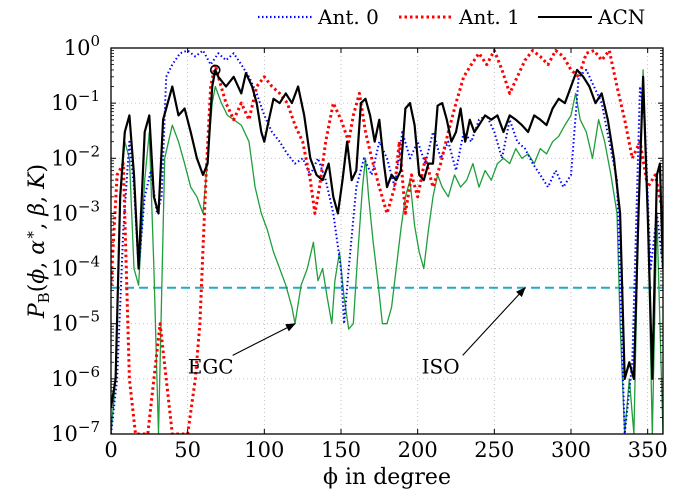 The height and width of the screenshot is (492, 686). What do you see at coordinates (211, 366) in the screenshot?
I see `annotation-egc: EGC` at bounding box center [211, 366].